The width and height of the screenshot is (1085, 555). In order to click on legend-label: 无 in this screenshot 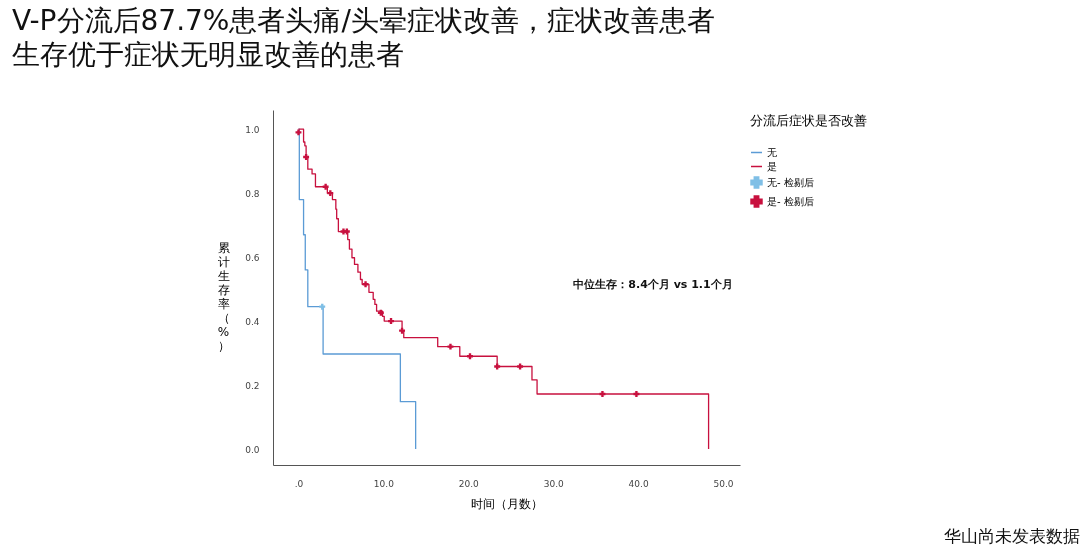, I will do `click(772, 152)`.